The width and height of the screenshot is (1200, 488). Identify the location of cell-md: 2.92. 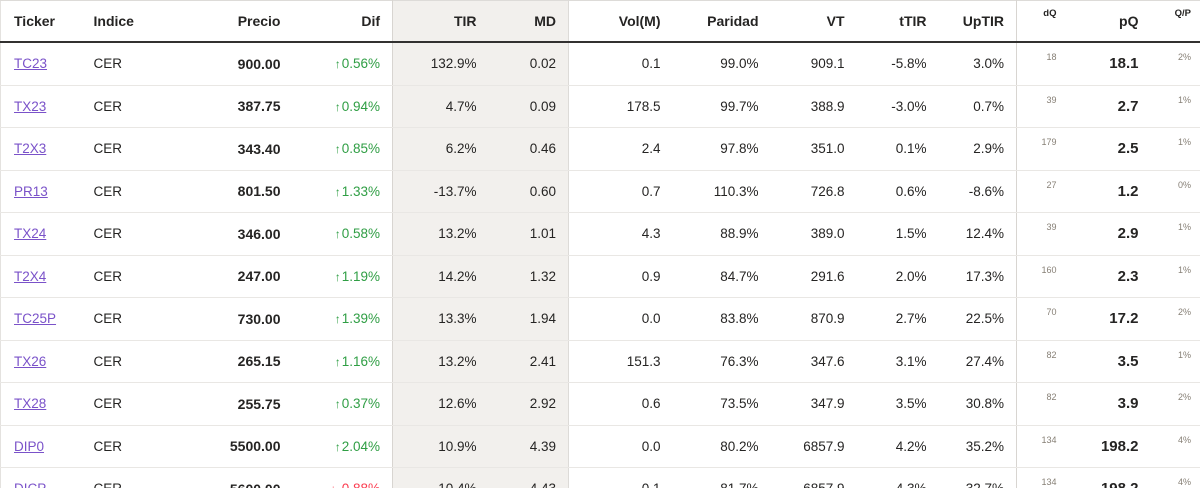
(528, 404).